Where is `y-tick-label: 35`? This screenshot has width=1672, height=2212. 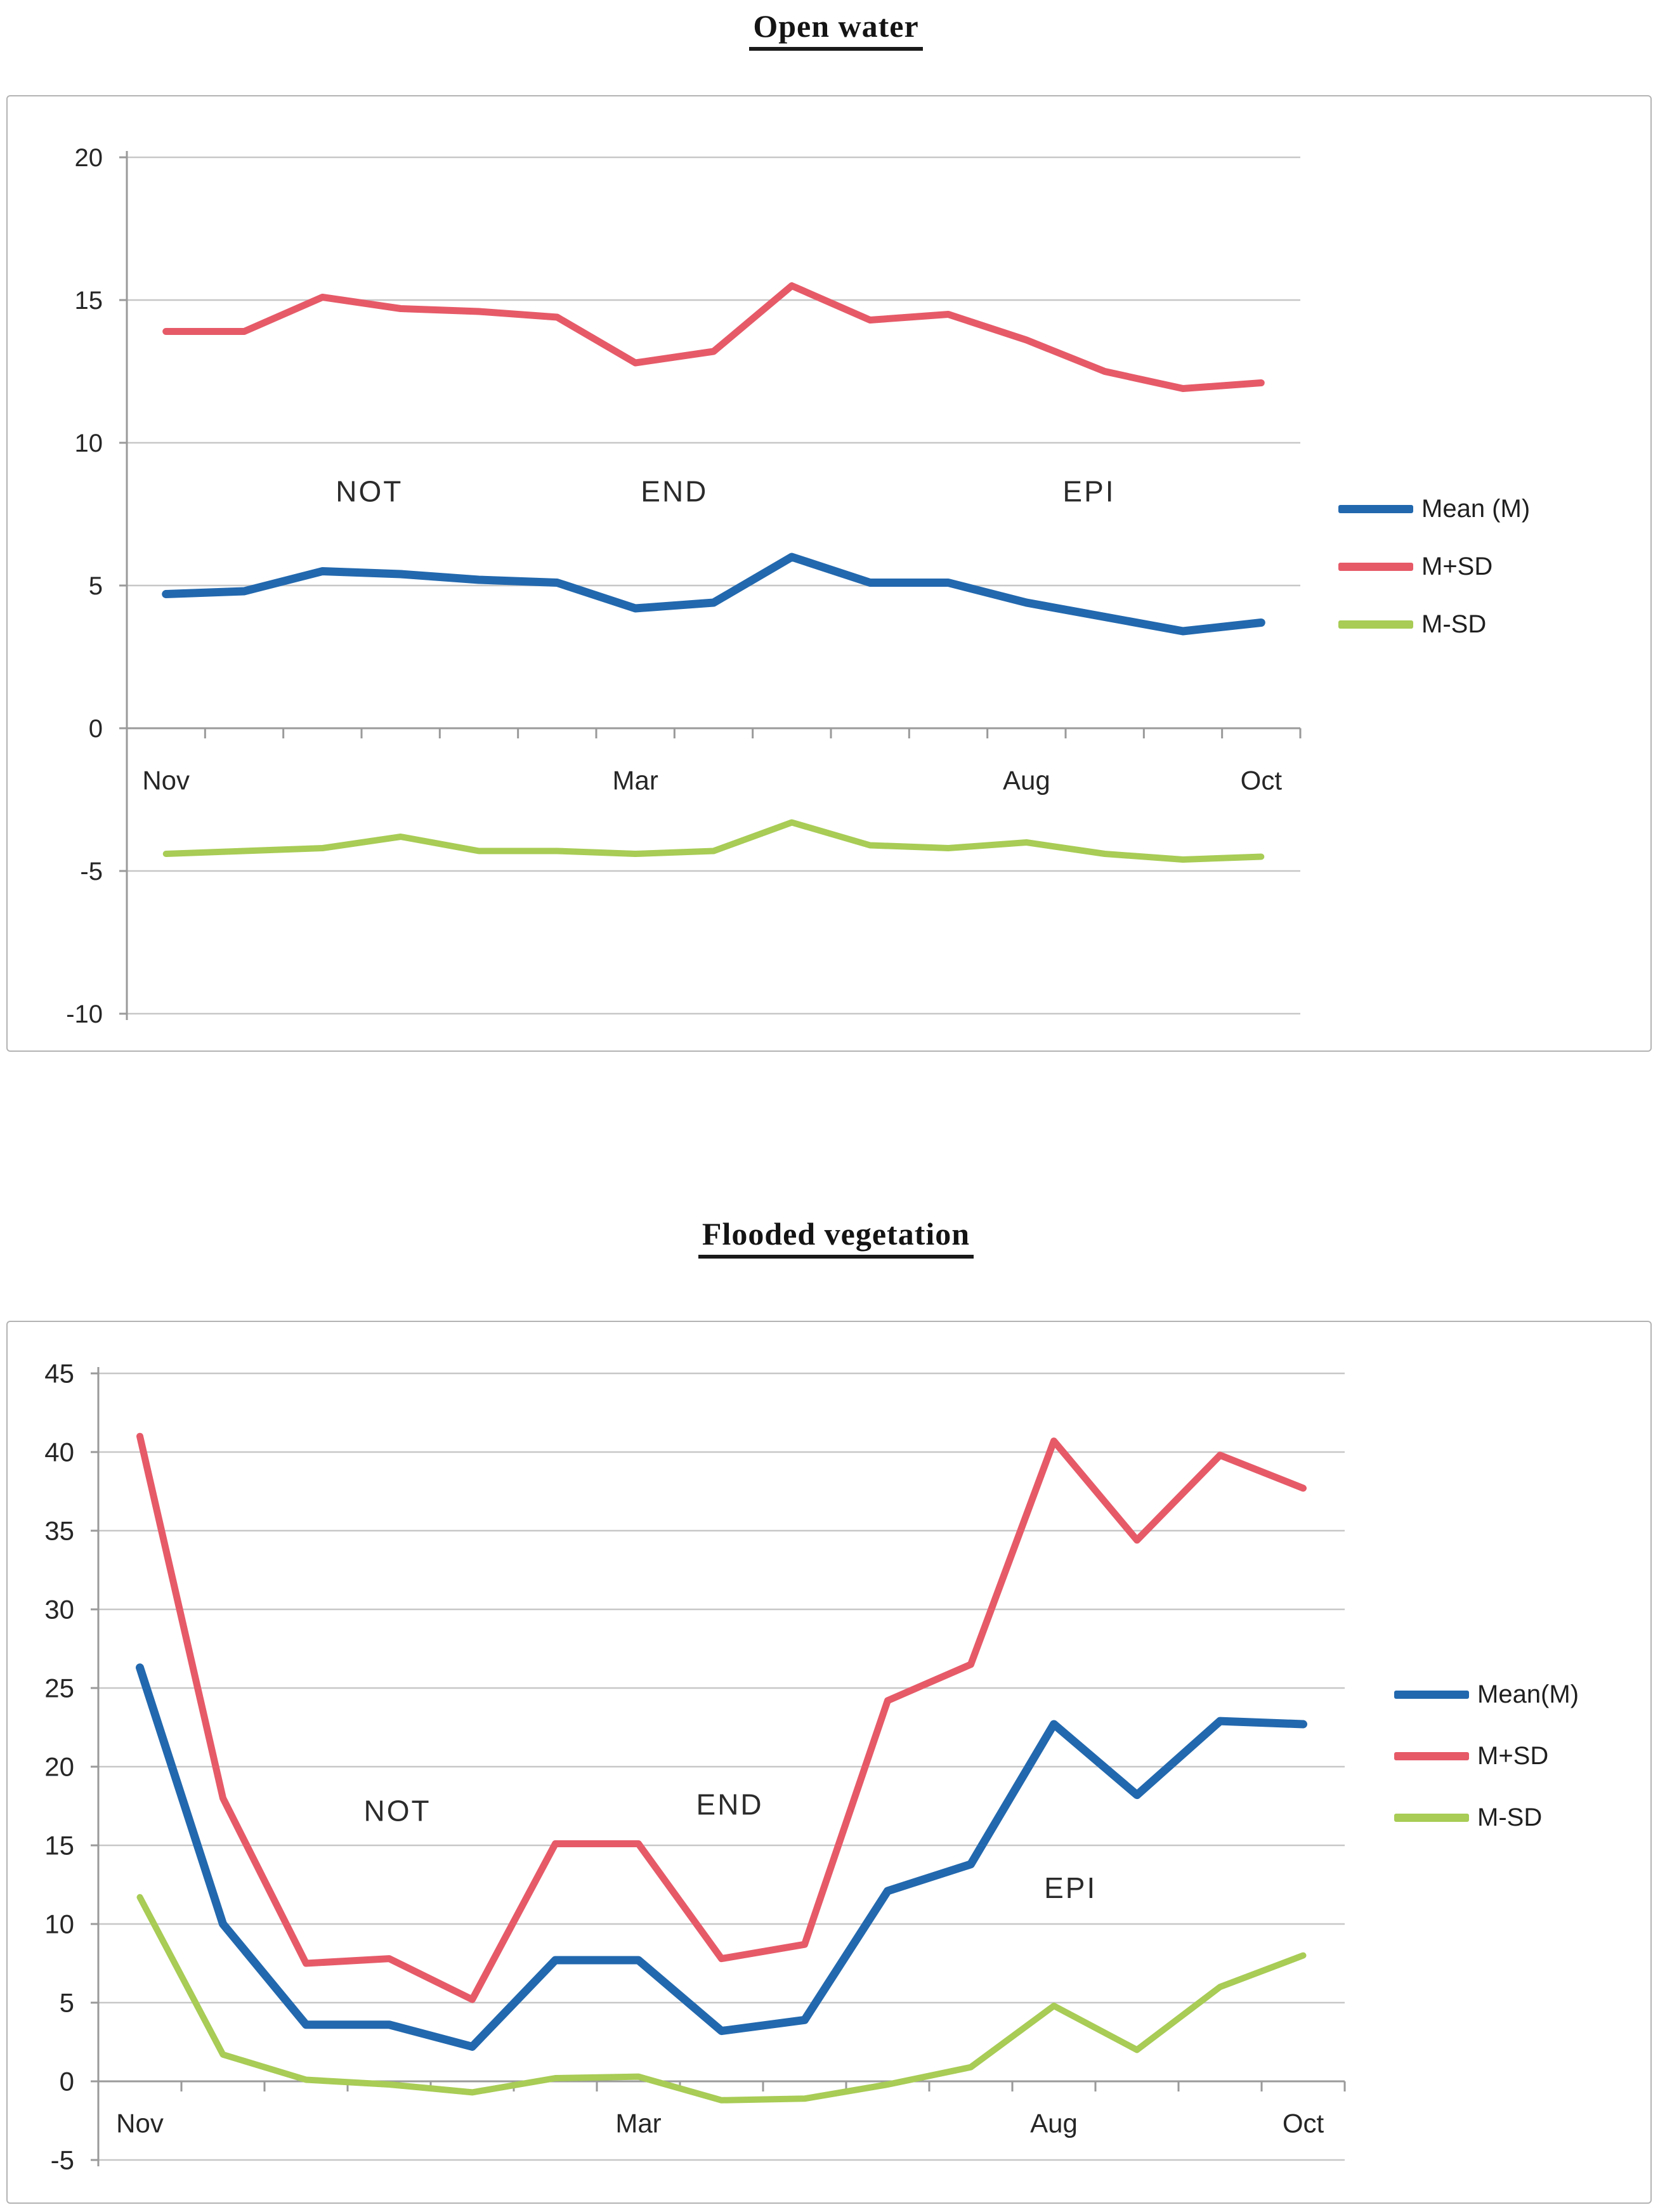 y-tick-label: 35 is located at coordinates (59, 1531).